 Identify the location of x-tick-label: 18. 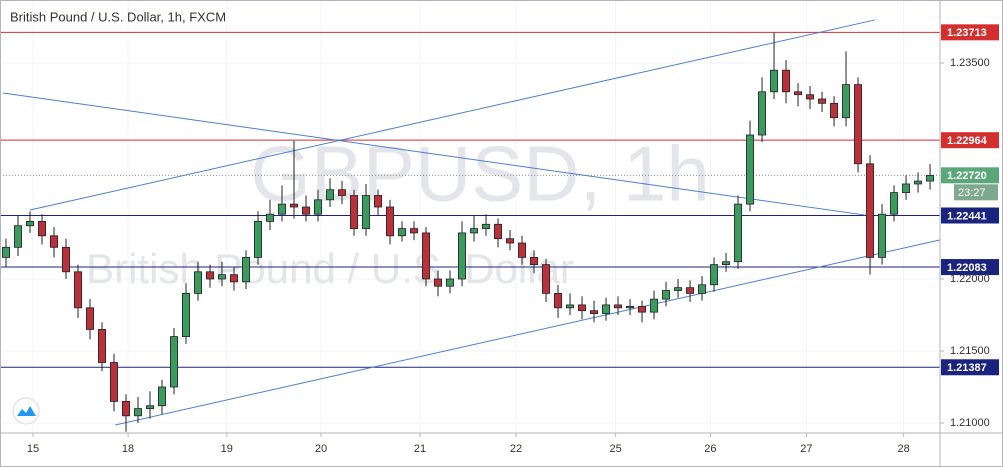
(128, 449).